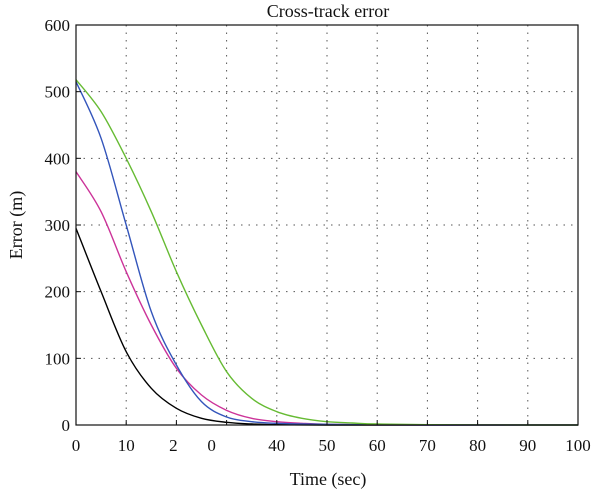 The image size is (600, 492). I want to click on chart-title: Cross-track error, so click(328, 11).